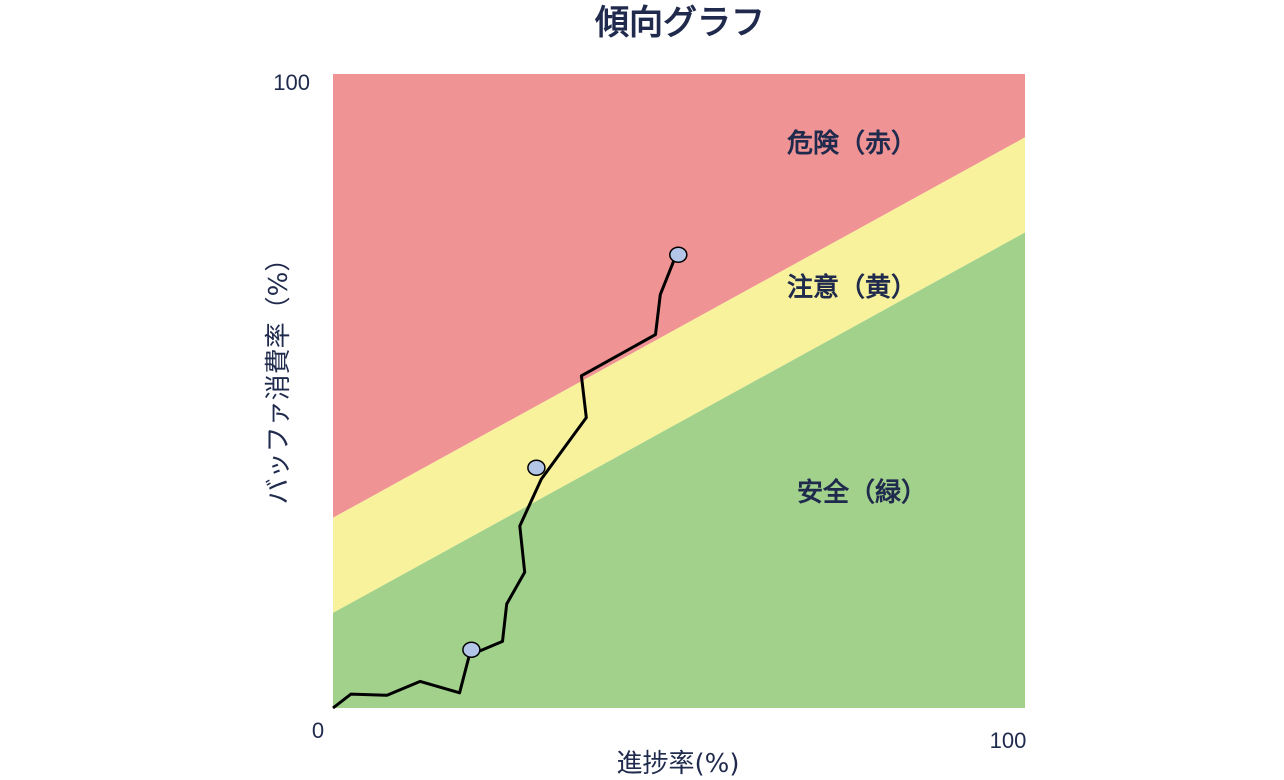 The height and width of the screenshot is (780, 1284). What do you see at coordinates (852, 143) in the screenshot?
I see `zone-label-danger: 危険（赤）` at bounding box center [852, 143].